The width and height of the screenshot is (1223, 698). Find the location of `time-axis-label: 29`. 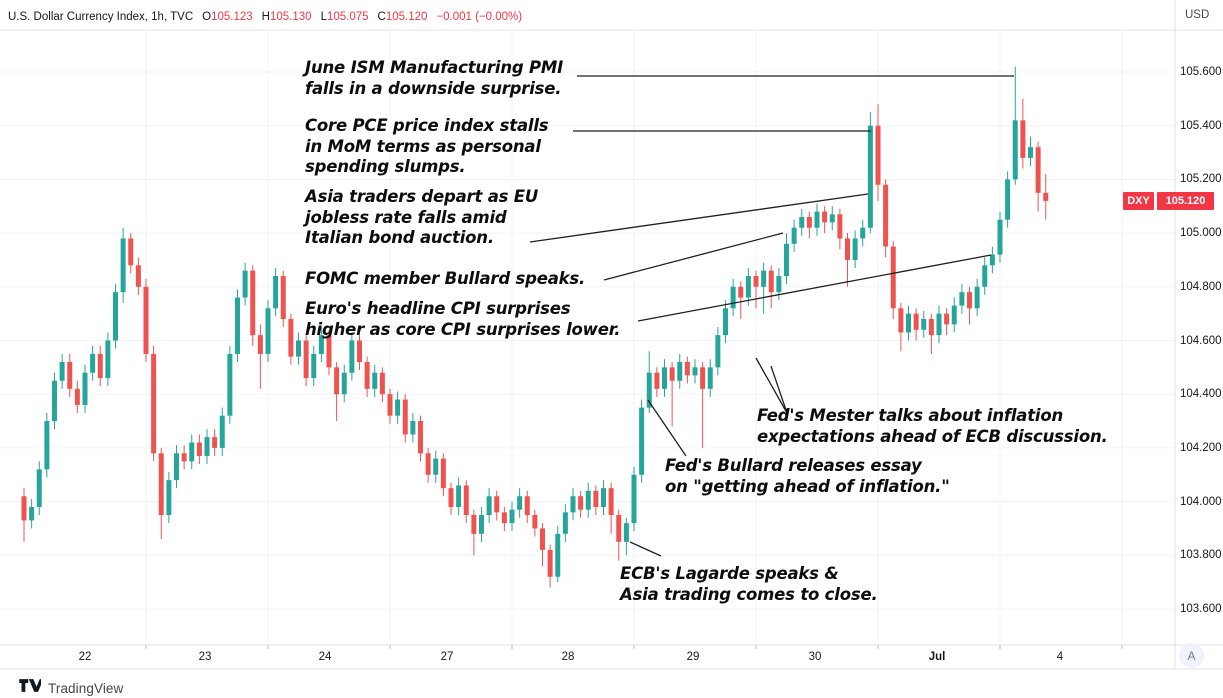

time-axis-label: 29 is located at coordinates (693, 657).